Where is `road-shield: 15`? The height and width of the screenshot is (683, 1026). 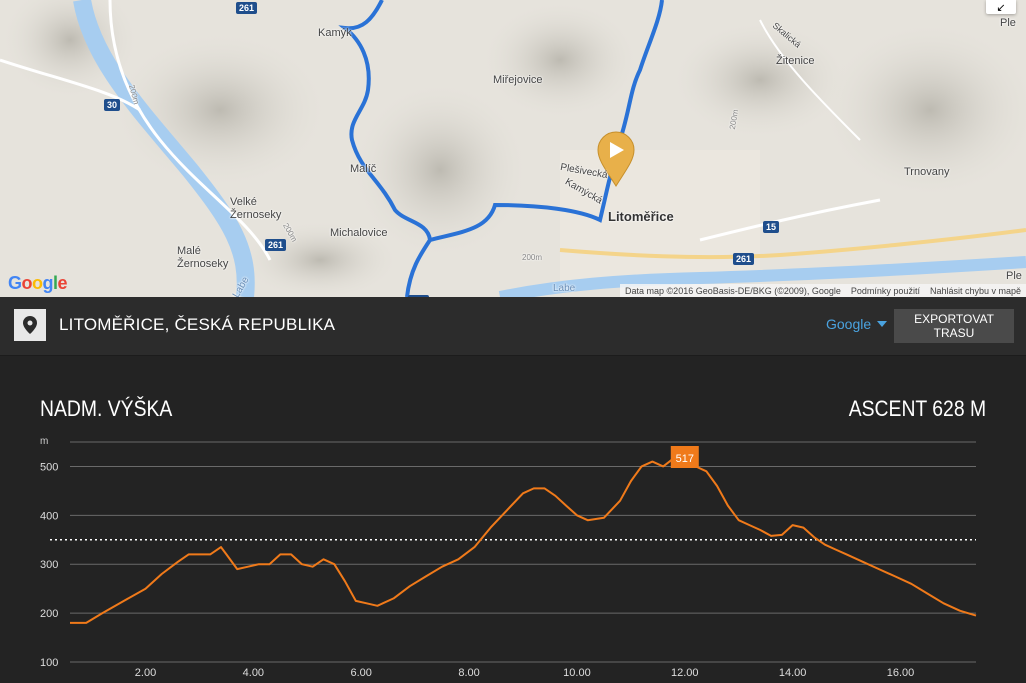
road-shield: 15 is located at coordinates (771, 227).